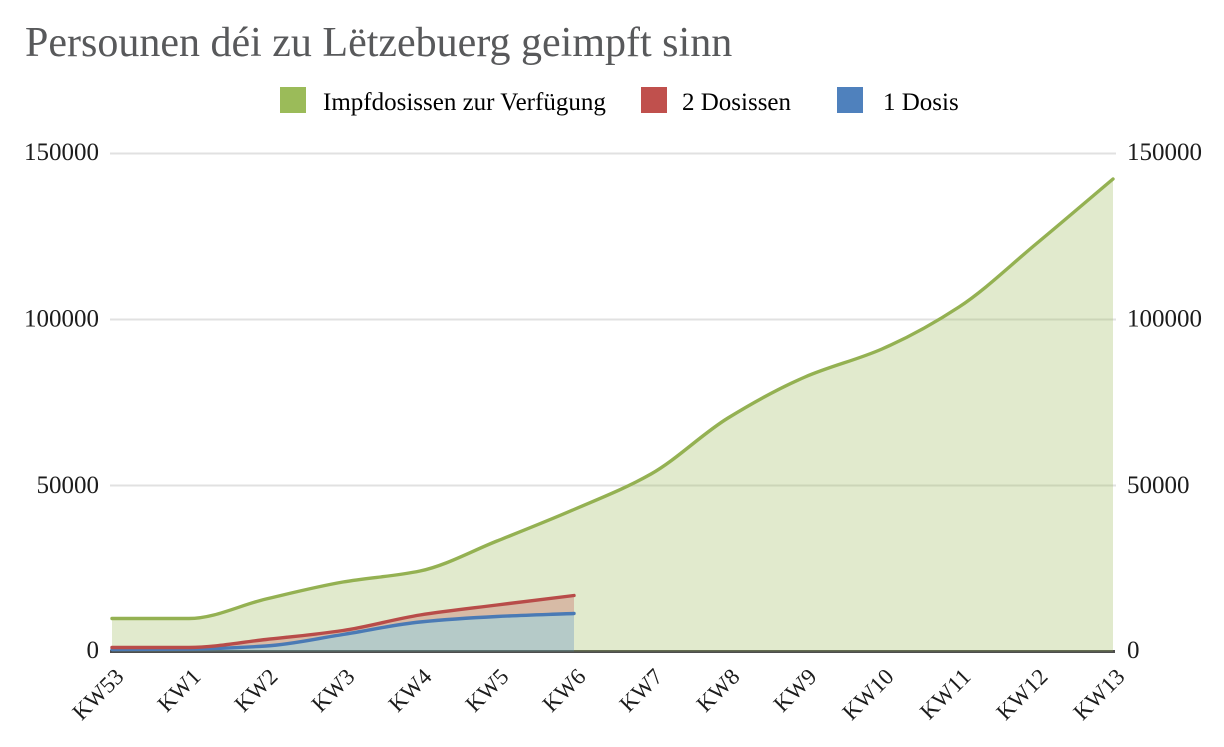  What do you see at coordinates (867, 694) in the screenshot?
I see `svg-text: KW10` at bounding box center [867, 694].